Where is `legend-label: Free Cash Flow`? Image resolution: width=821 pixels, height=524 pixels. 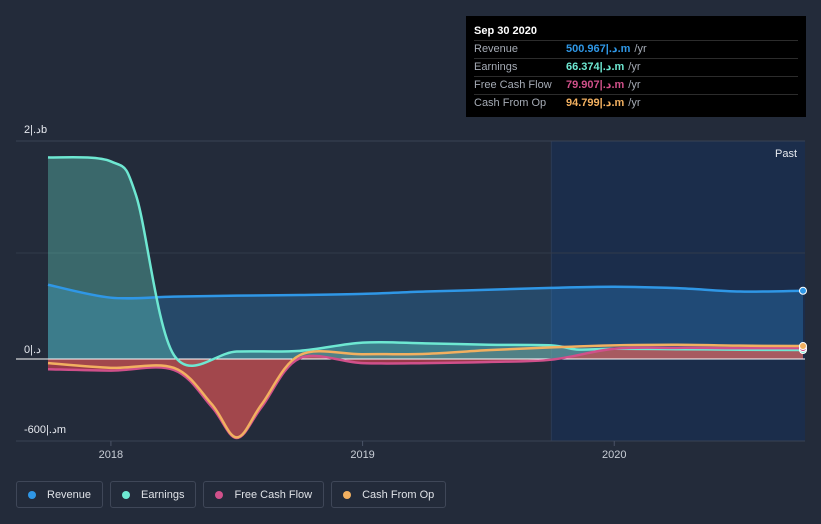
legend-label: Free Cash Flow is located at coordinates (273, 494).